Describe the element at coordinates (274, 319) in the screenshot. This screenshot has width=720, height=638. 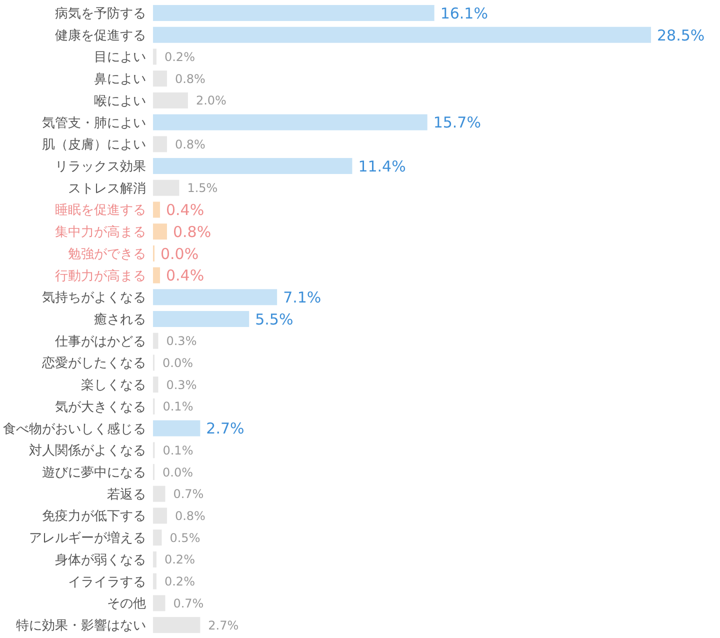
I see `data-label: 5.5%` at that location.